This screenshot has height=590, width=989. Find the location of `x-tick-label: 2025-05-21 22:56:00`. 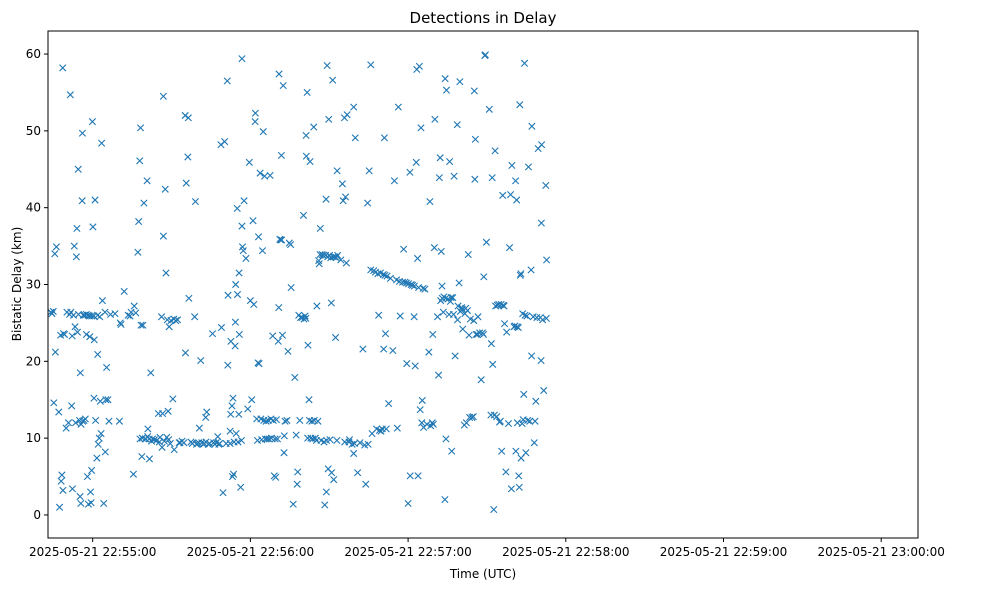

x-tick-label: 2025-05-21 22:56:00 is located at coordinates (250, 552).